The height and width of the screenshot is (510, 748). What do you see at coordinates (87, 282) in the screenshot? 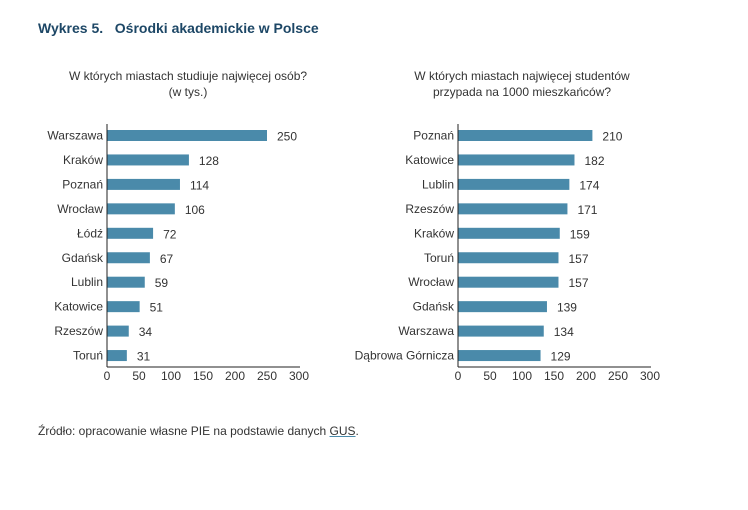
I see `left-category-label: Lublin` at bounding box center [87, 282].